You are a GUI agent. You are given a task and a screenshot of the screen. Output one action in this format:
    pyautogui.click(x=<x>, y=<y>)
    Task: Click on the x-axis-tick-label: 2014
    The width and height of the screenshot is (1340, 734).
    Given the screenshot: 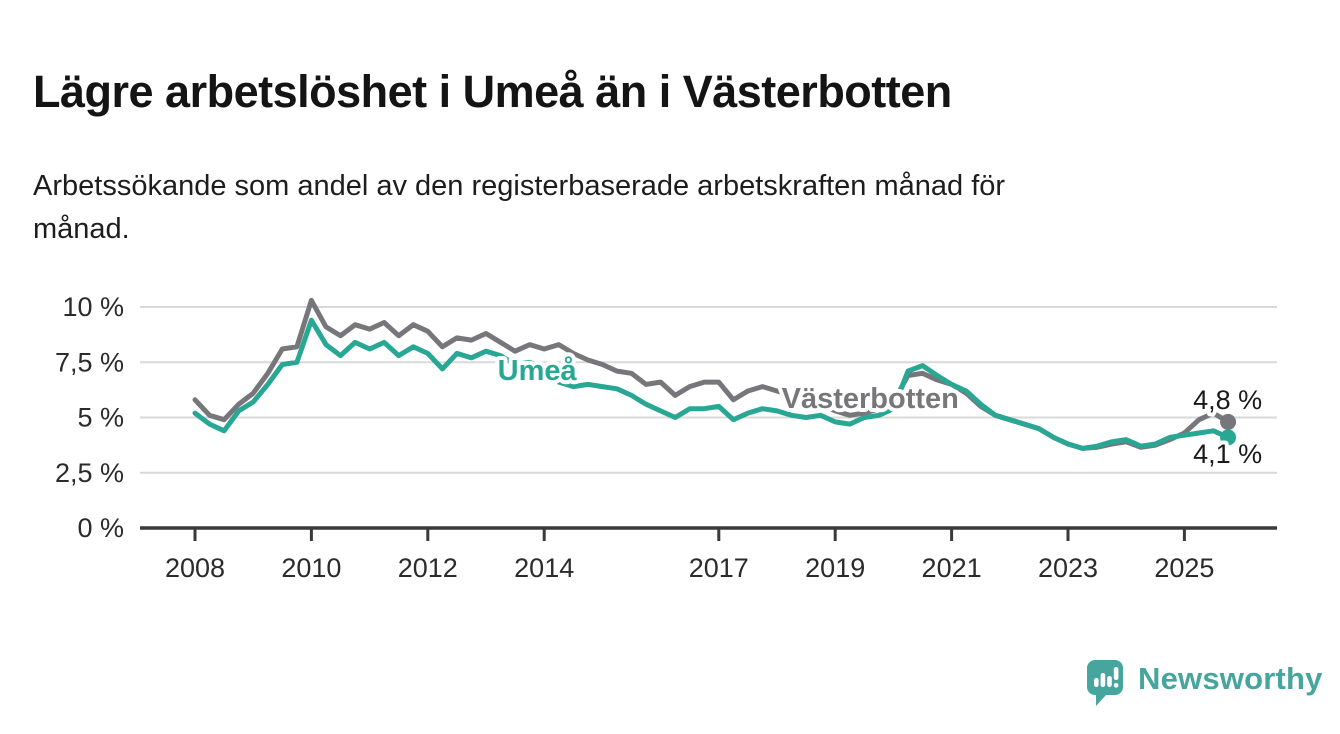 What is the action you would take?
    pyautogui.click(x=544, y=568)
    